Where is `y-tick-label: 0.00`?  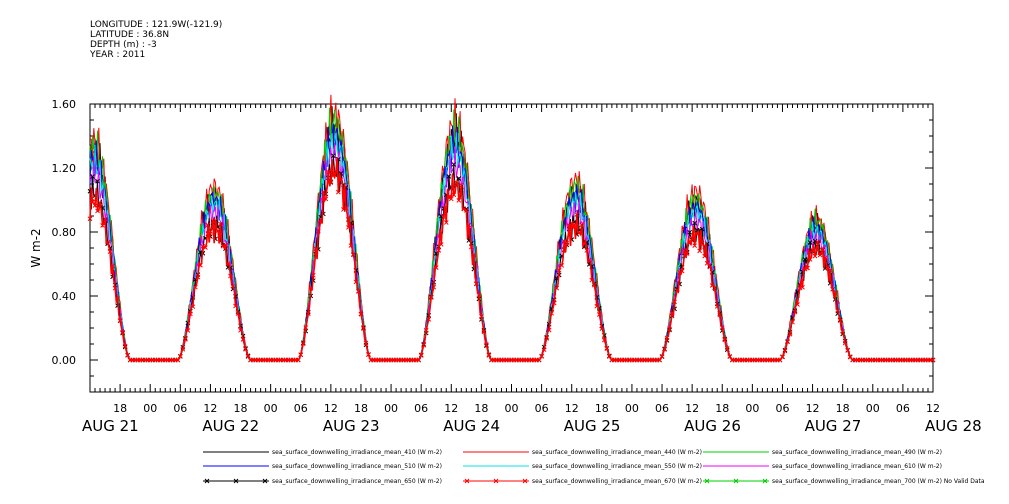
y-tick-label: 0.00 is located at coordinates (64, 360).